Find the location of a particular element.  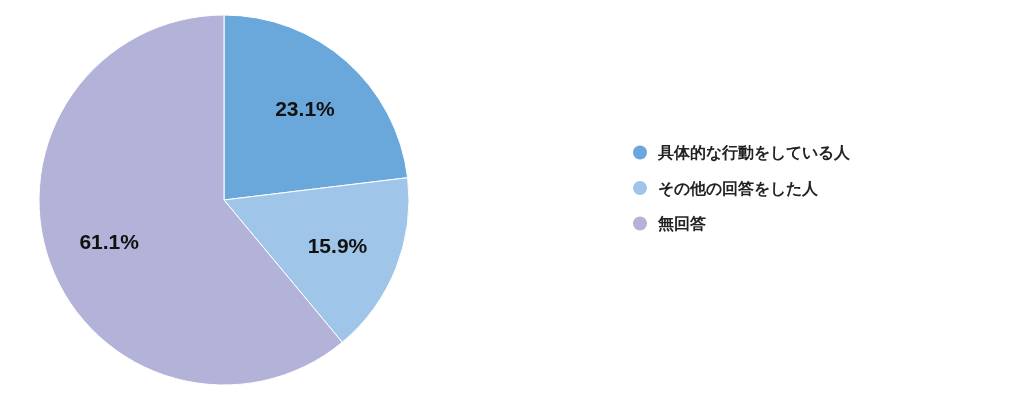

legend-label: その他の回答をした人 is located at coordinates (738, 188).